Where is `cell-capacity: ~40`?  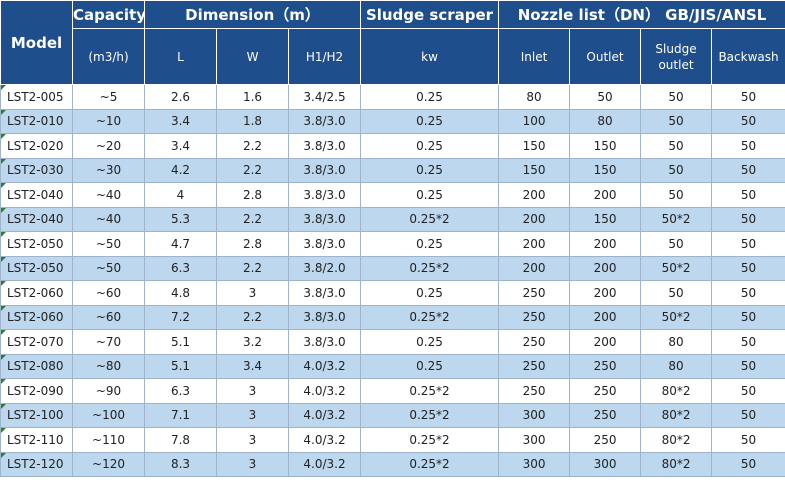
cell-capacity: ~40 is located at coordinates (108, 219).